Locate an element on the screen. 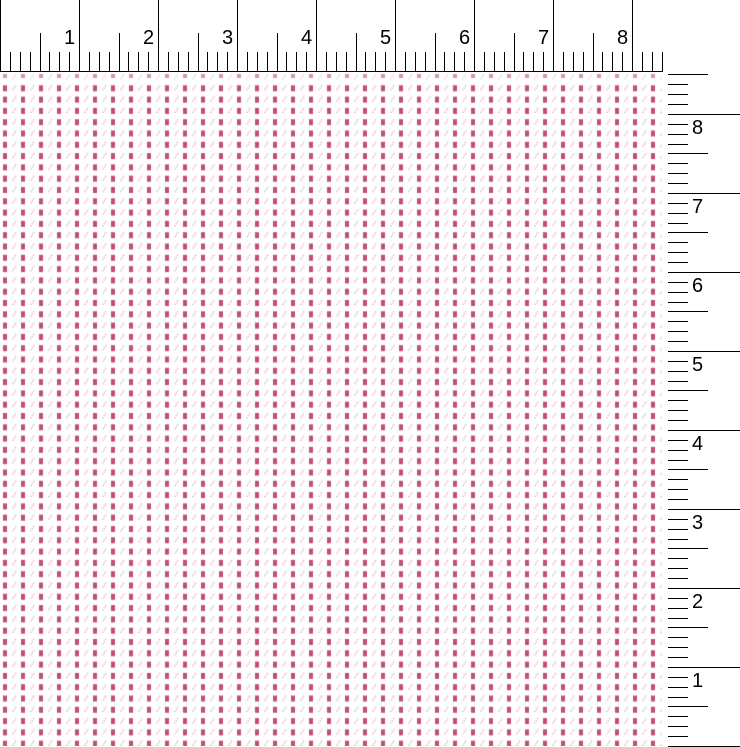 The width and height of the screenshot is (740, 747). ruler-label: 4 is located at coordinates (698, 444).